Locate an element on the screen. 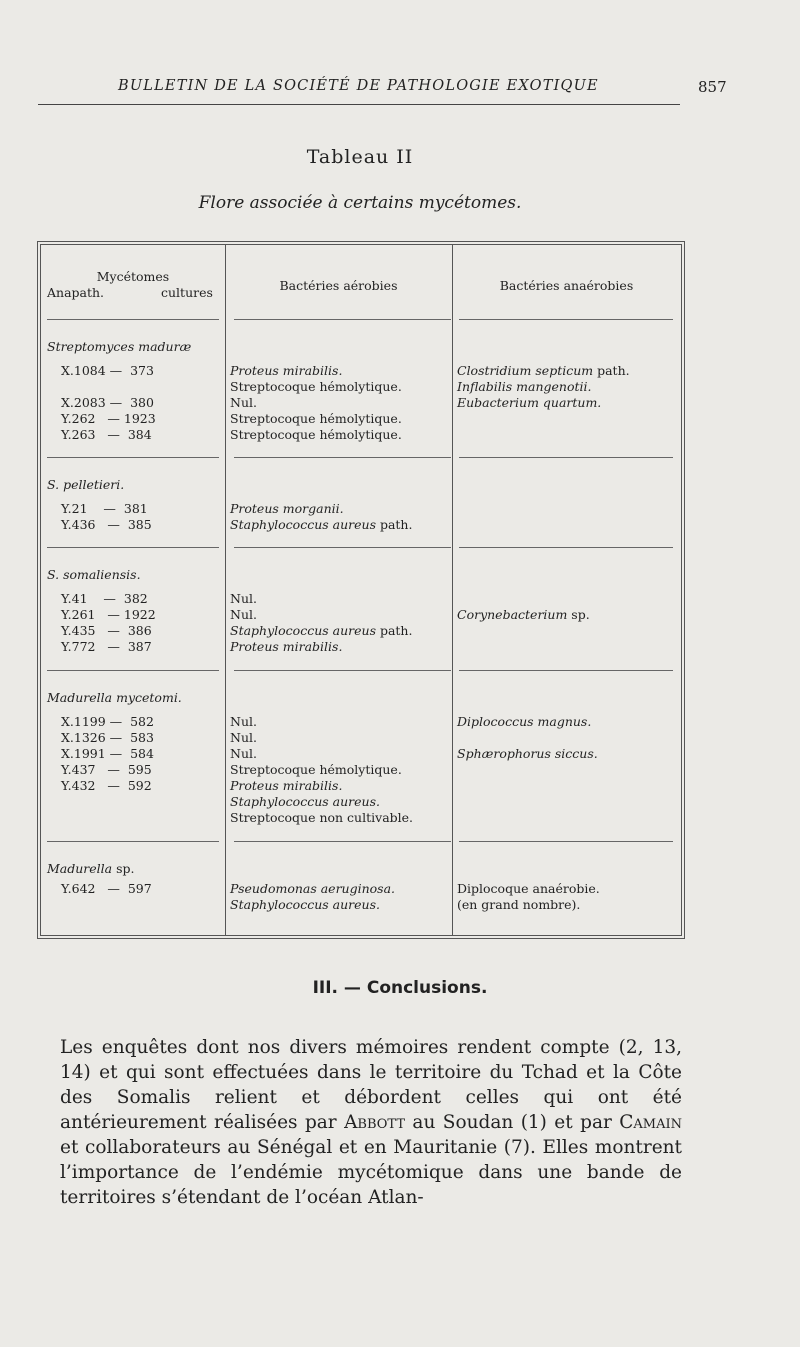 The width and height of the screenshot is (800, 1347). col2-header: Bactéries aérobies is located at coordinates (338, 285).